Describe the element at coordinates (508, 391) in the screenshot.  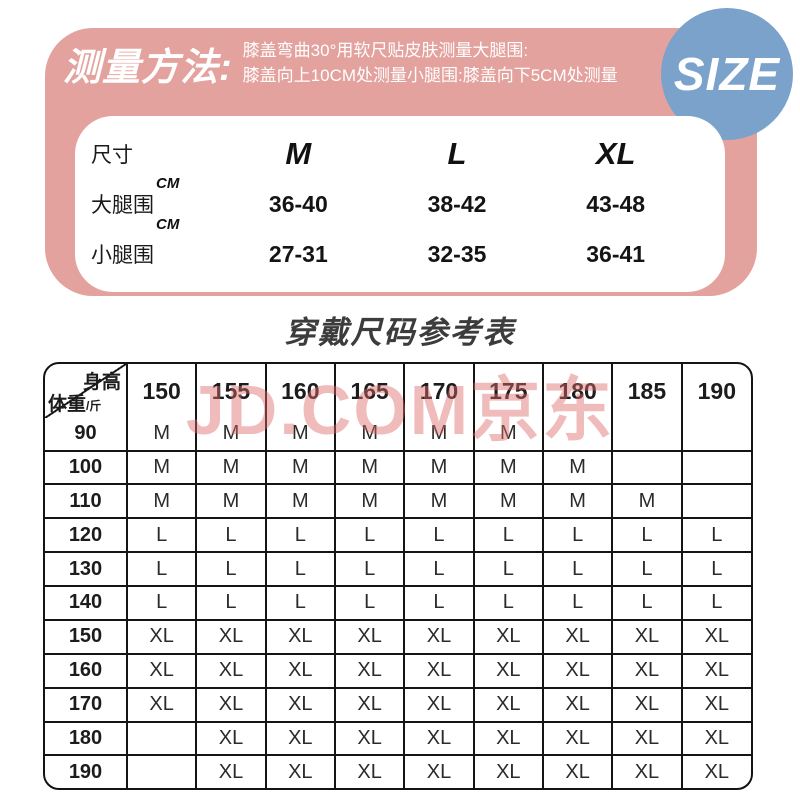
I see `height-header-cell: 175` at that location.